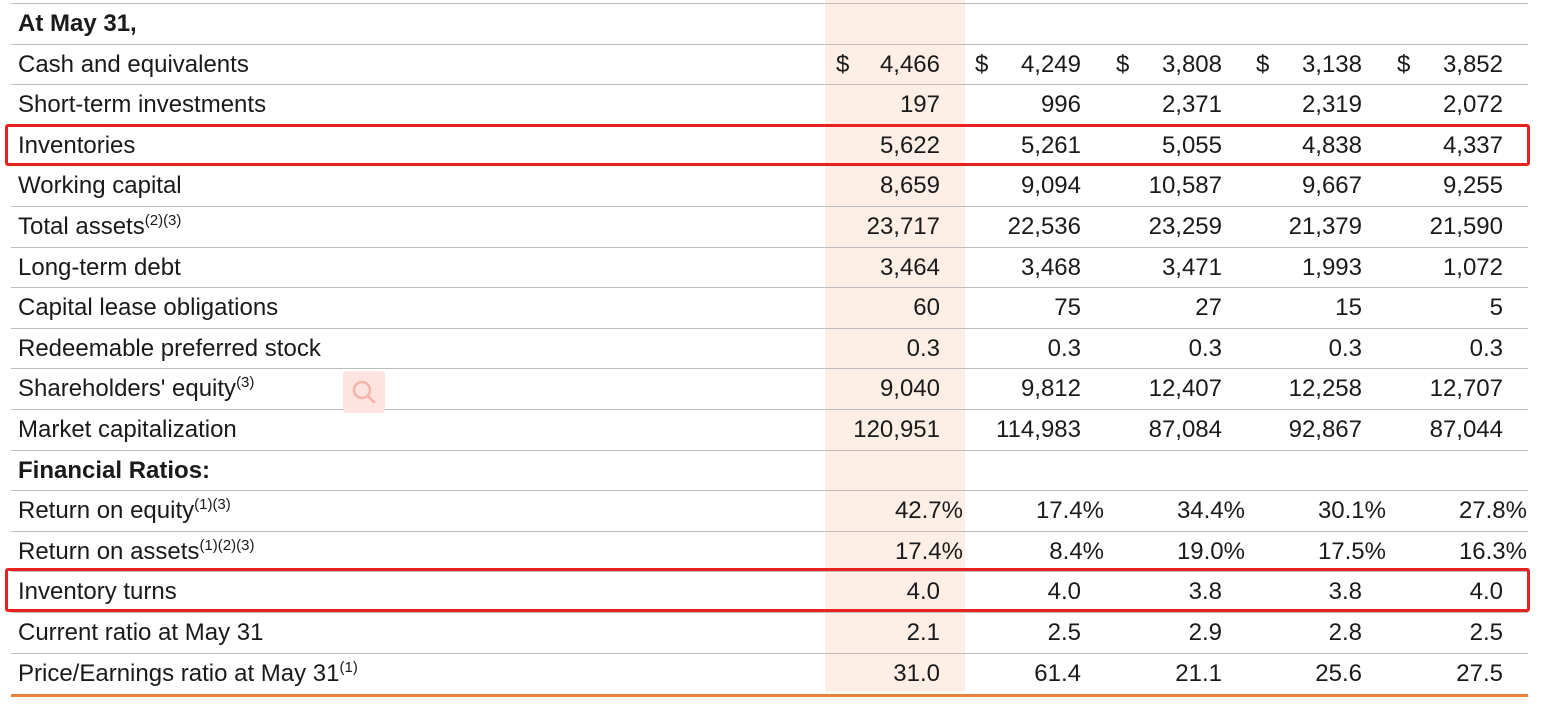 Image resolution: width=1545 pixels, height=705 pixels. Describe the element at coordinates (1466, 389) in the screenshot. I see `table-cell: 12,707` at that location.